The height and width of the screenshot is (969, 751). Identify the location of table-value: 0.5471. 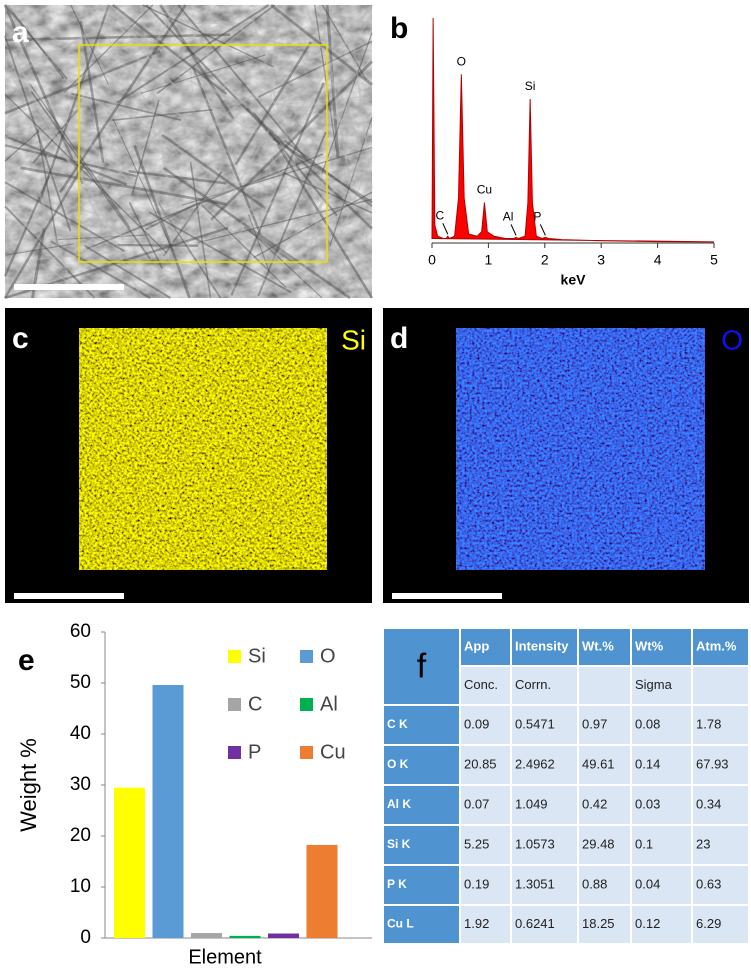
(535, 723).